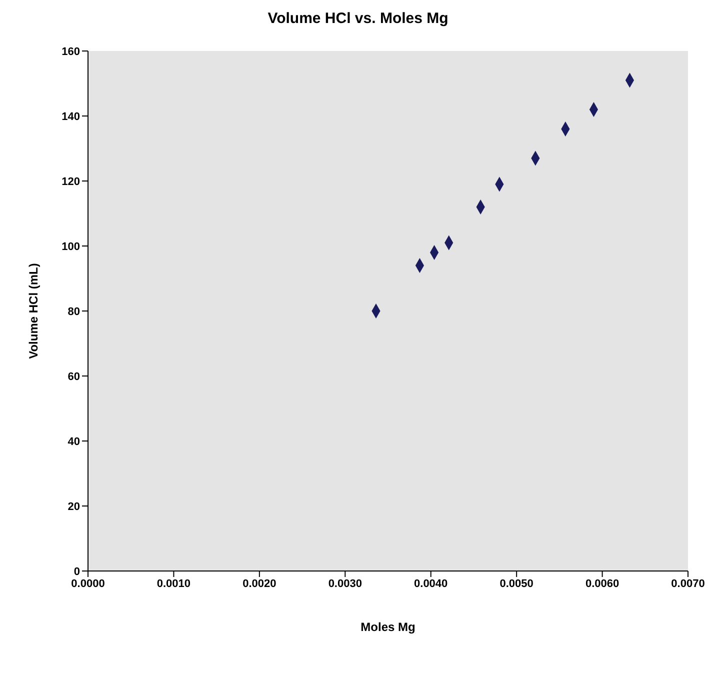 The image size is (725, 698). Describe the element at coordinates (74, 506) in the screenshot. I see `y-tick-label: 20` at that location.